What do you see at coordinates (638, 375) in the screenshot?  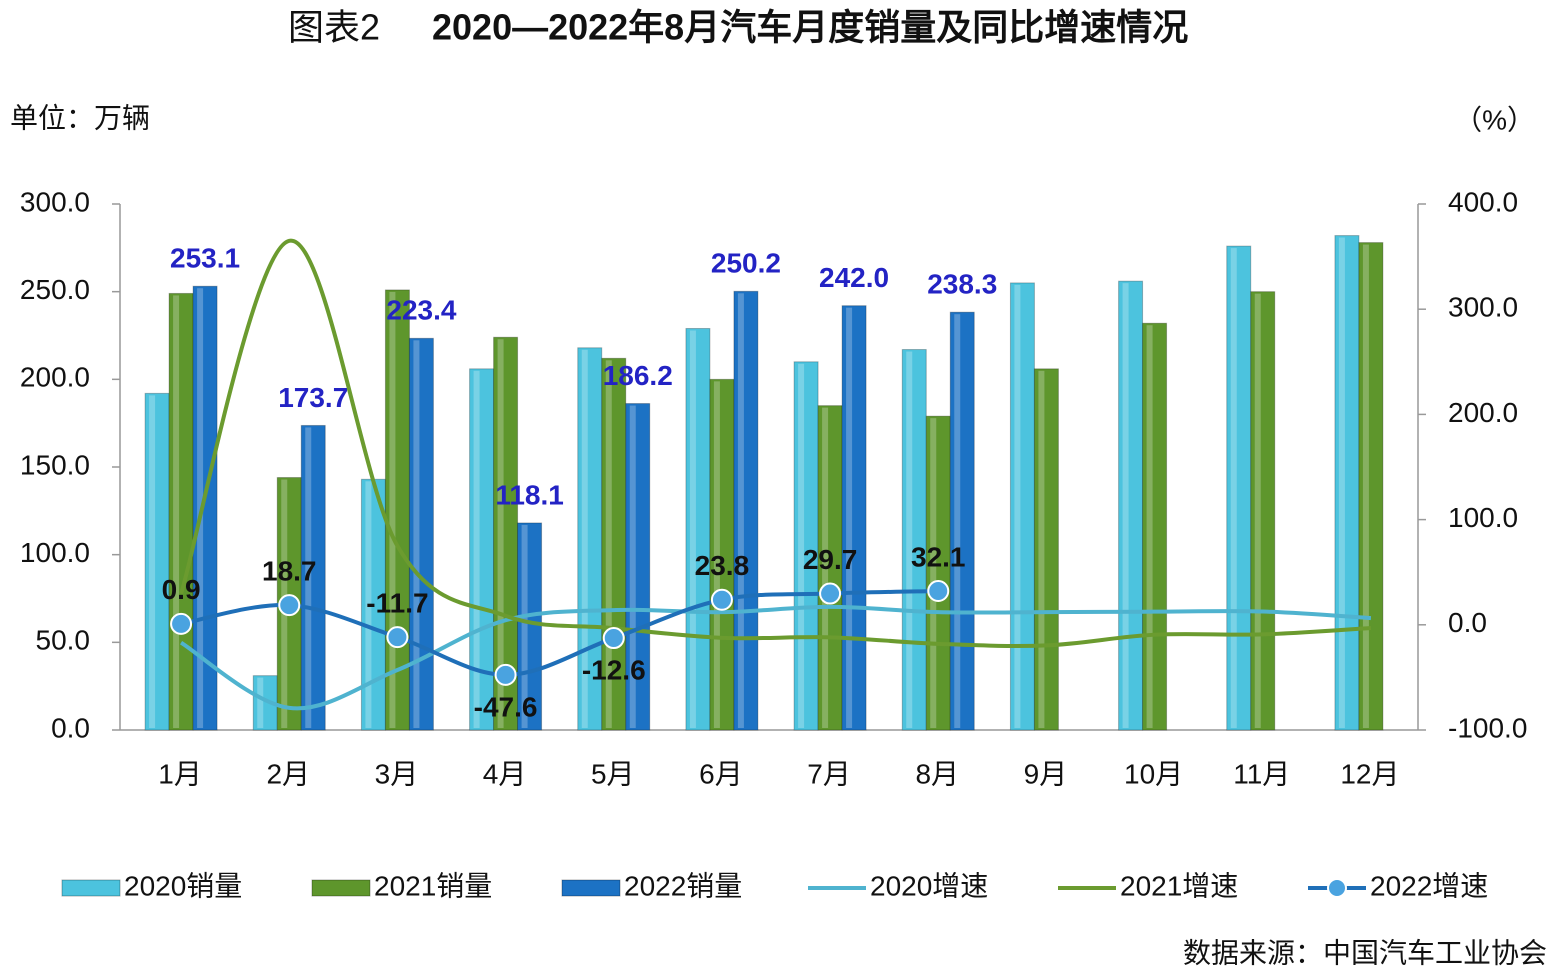 I see `data-label: 186.2` at bounding box center [638, 375].